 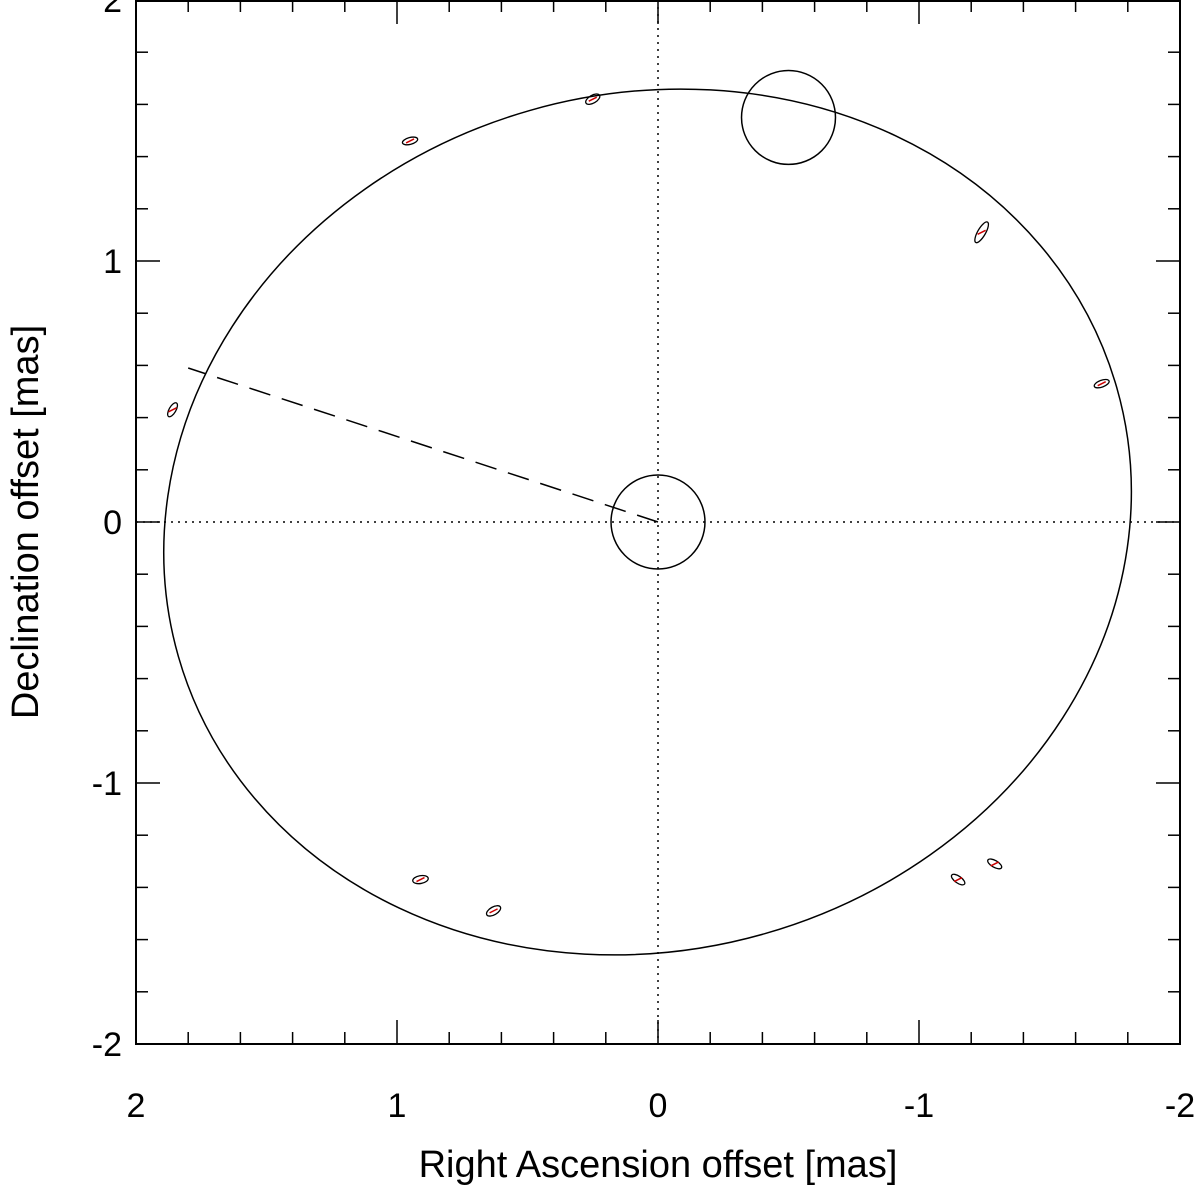 What do you see at coordinates (658, 1106) in the screenshot?
I see `x-tick-label: 0` at bounding box center [658, 1106].